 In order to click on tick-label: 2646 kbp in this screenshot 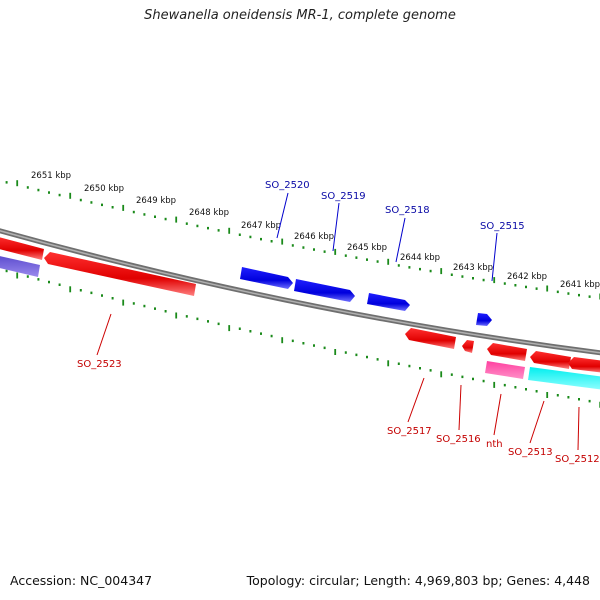, I will do `click(314, 237)`.